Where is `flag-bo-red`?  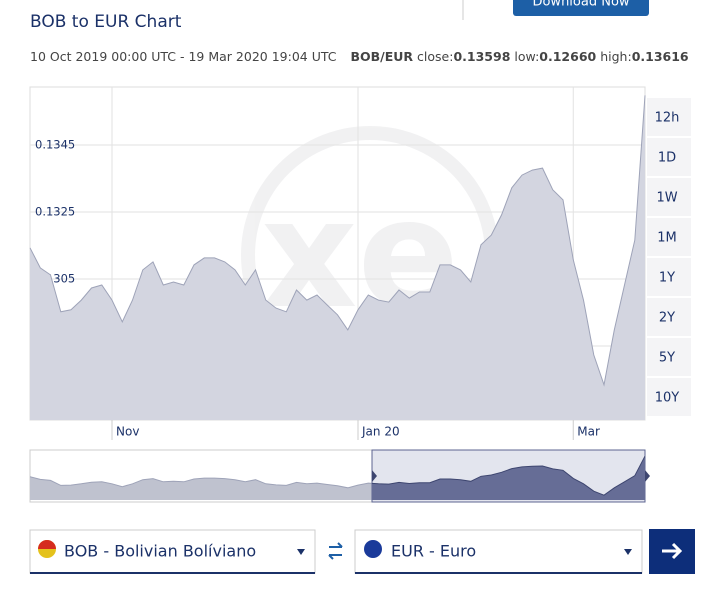 flag-bo-red is located at coordinates (47, 544).